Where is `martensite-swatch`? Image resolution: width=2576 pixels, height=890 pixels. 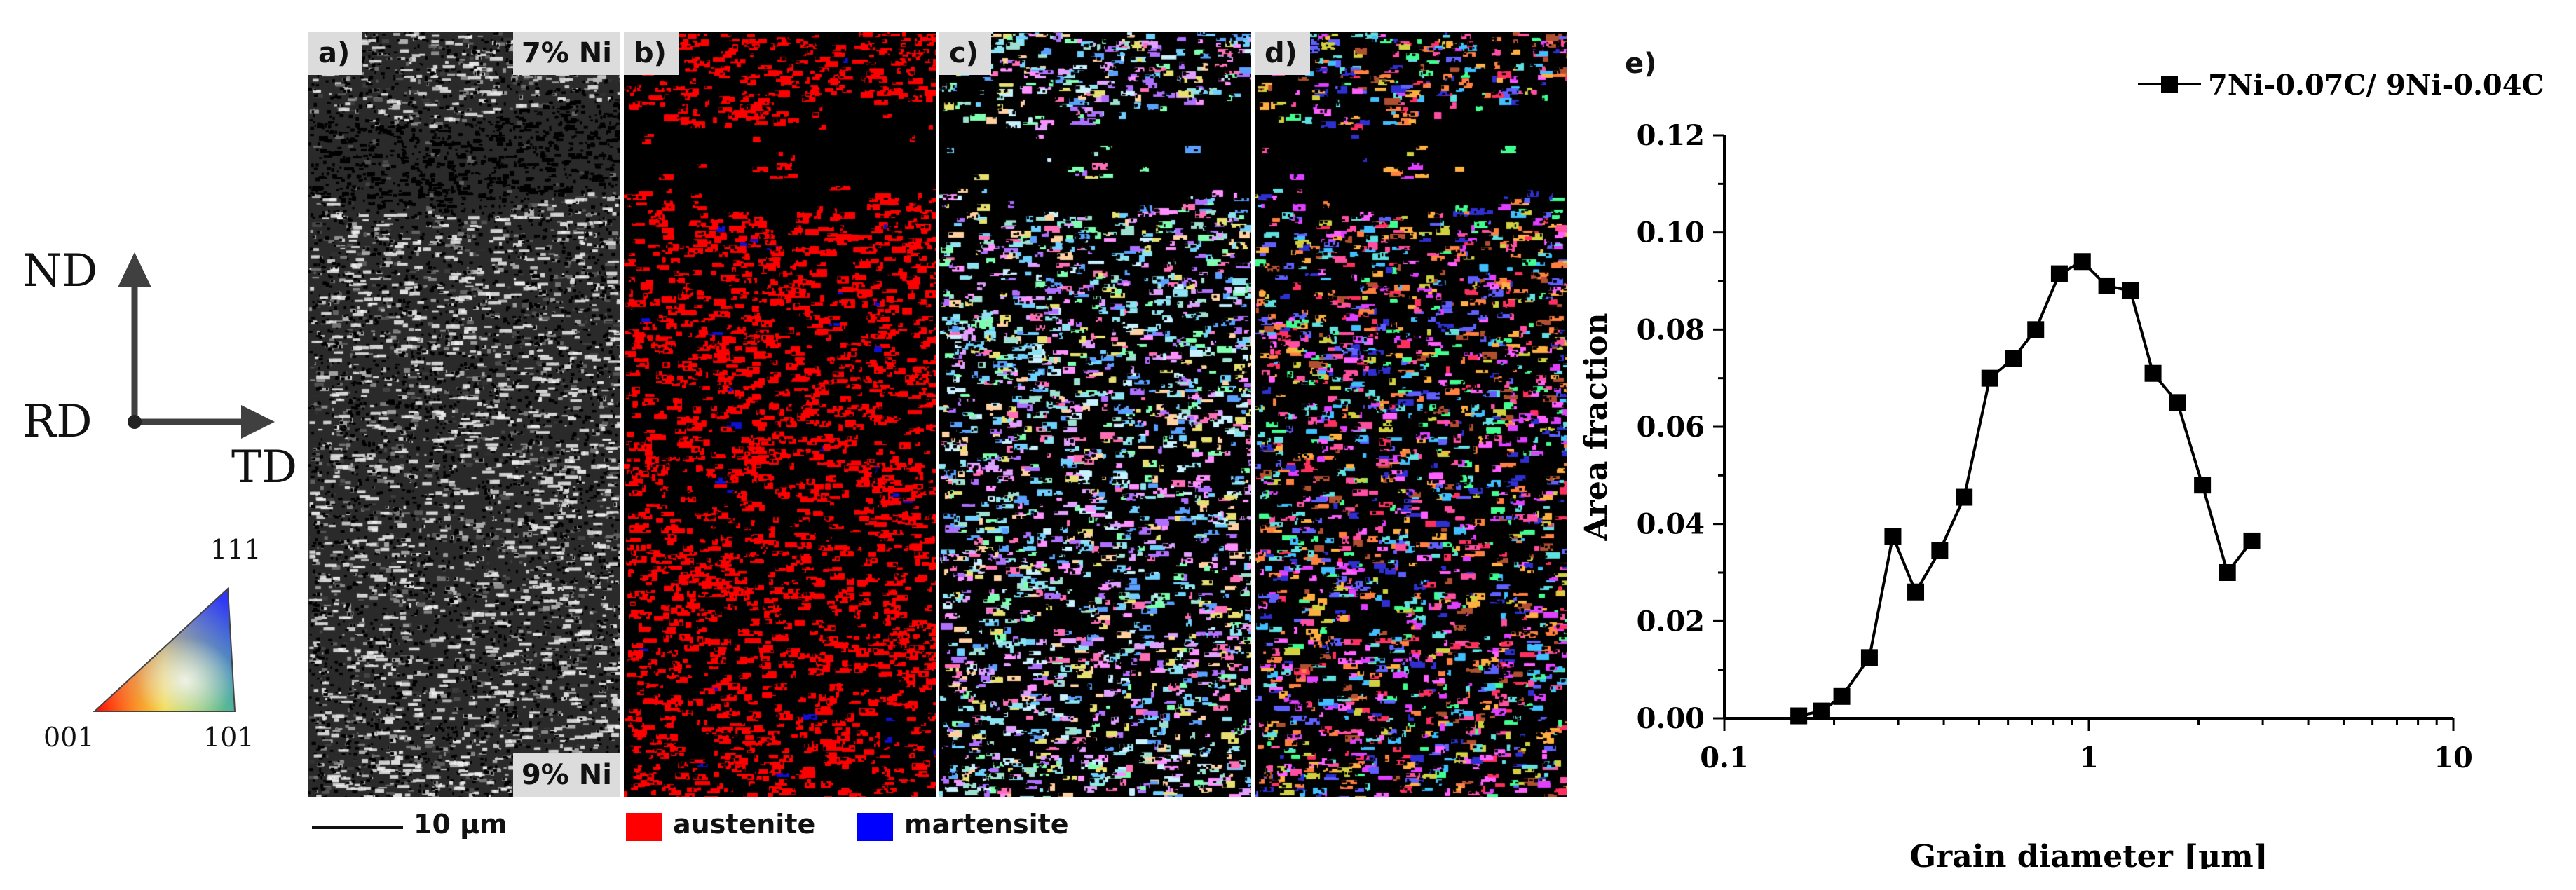 martensite-swatch is located at coordinates (875, 827).